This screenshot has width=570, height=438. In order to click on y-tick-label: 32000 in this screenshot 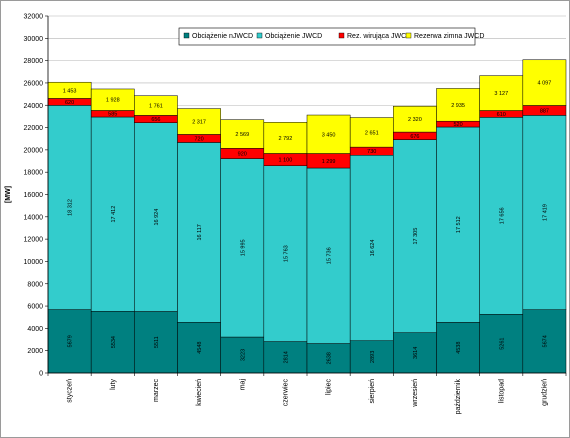, I will do `click(34, 17)`.